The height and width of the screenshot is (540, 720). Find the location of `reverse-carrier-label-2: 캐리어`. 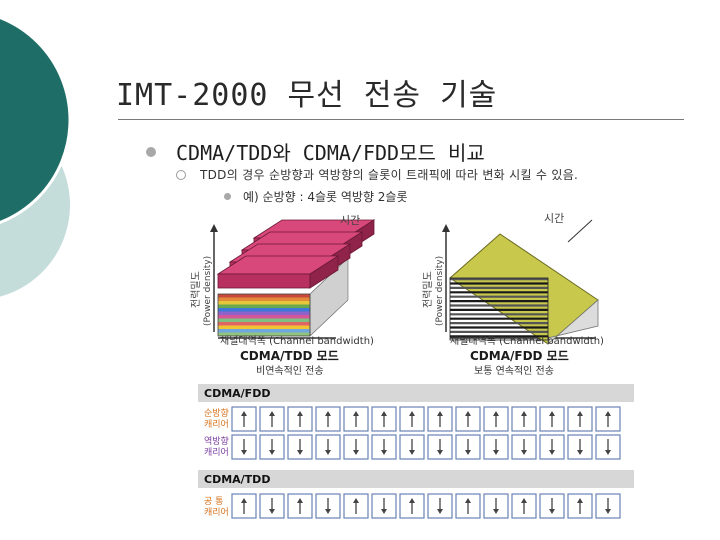

reverse-carrier-label-2: 캐리어 is located at coordinates (216, 452).